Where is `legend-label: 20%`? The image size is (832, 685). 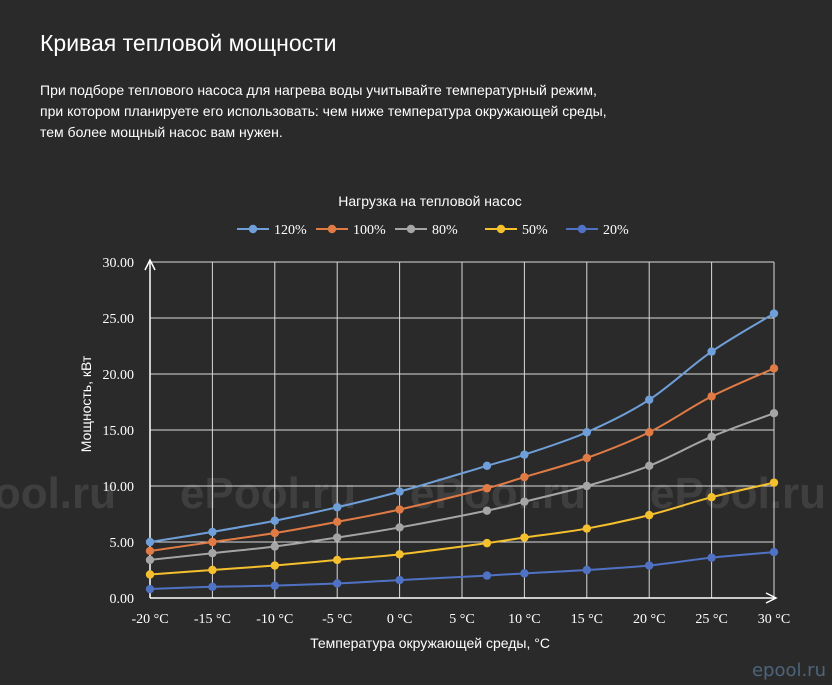
legend-label: 20% is located at coordinates (616, 230).